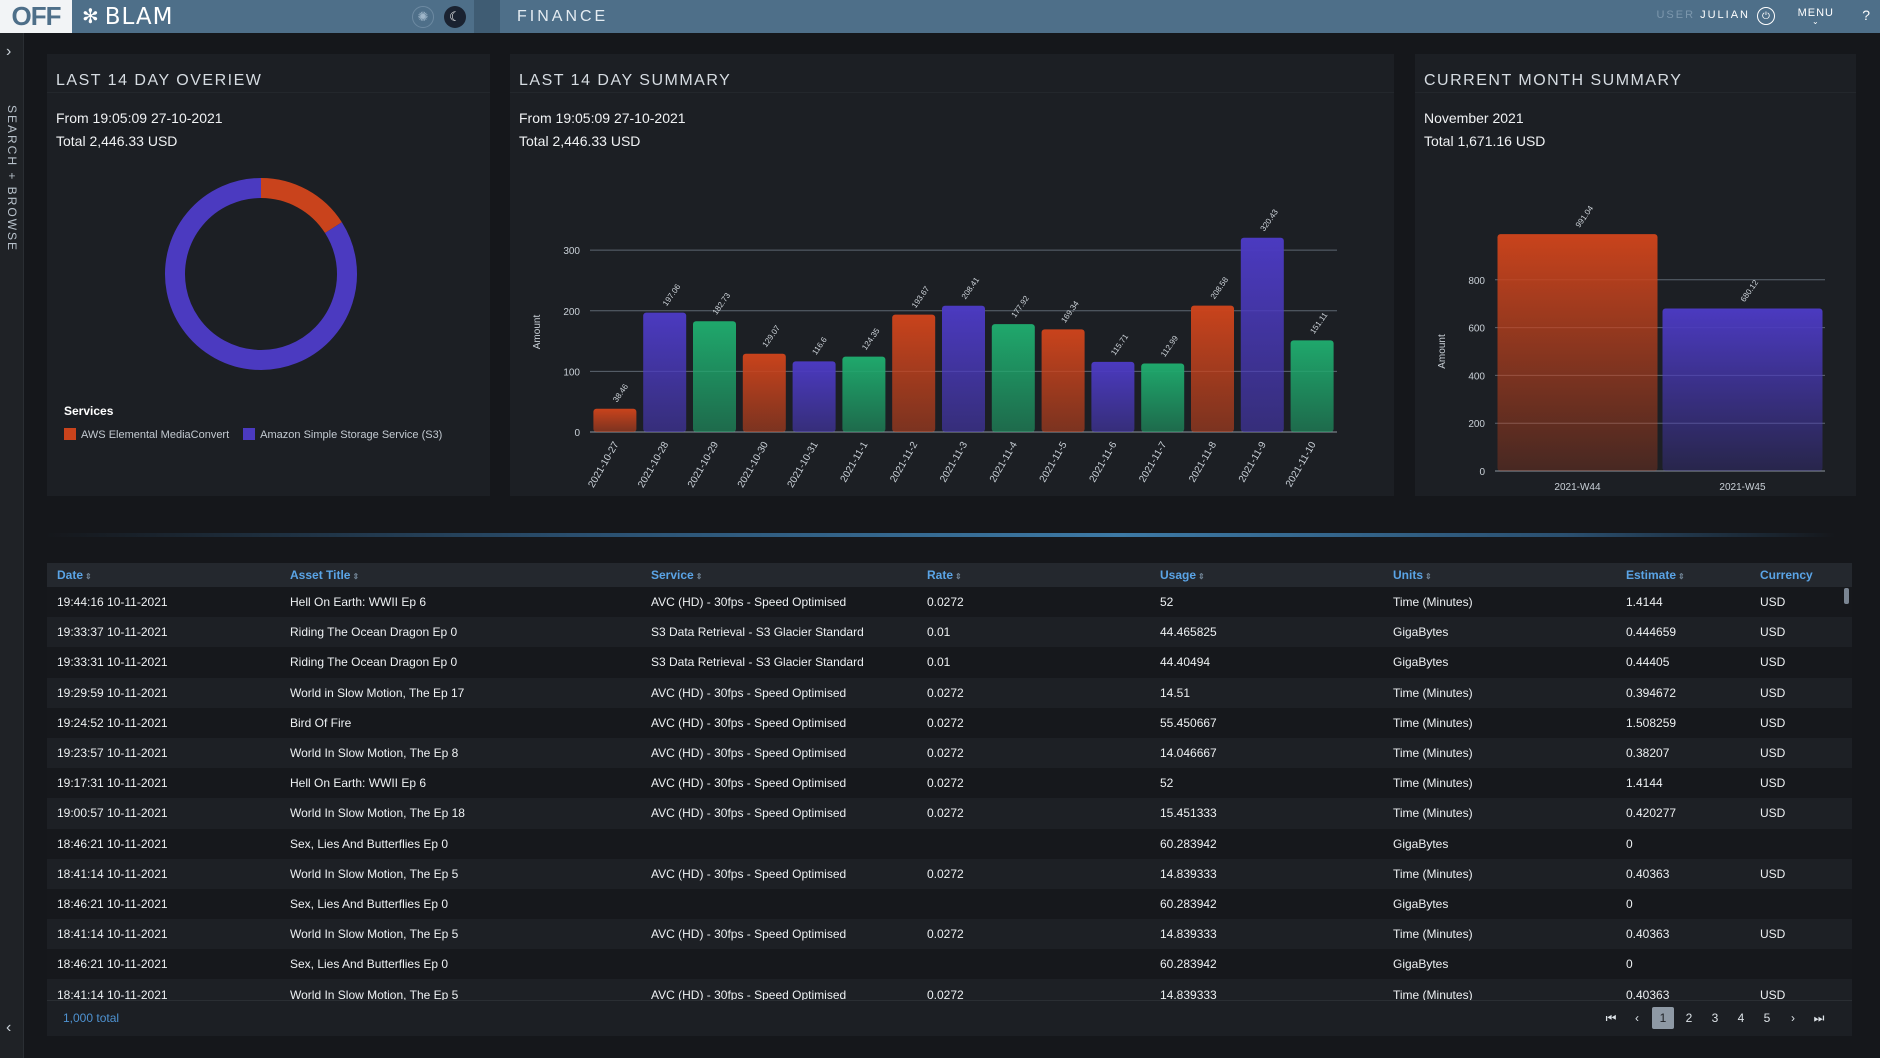  Describe the element at coordinates (242, 17) in the screenshot. I see `blam-logo: ✻ BLAM` at that location.